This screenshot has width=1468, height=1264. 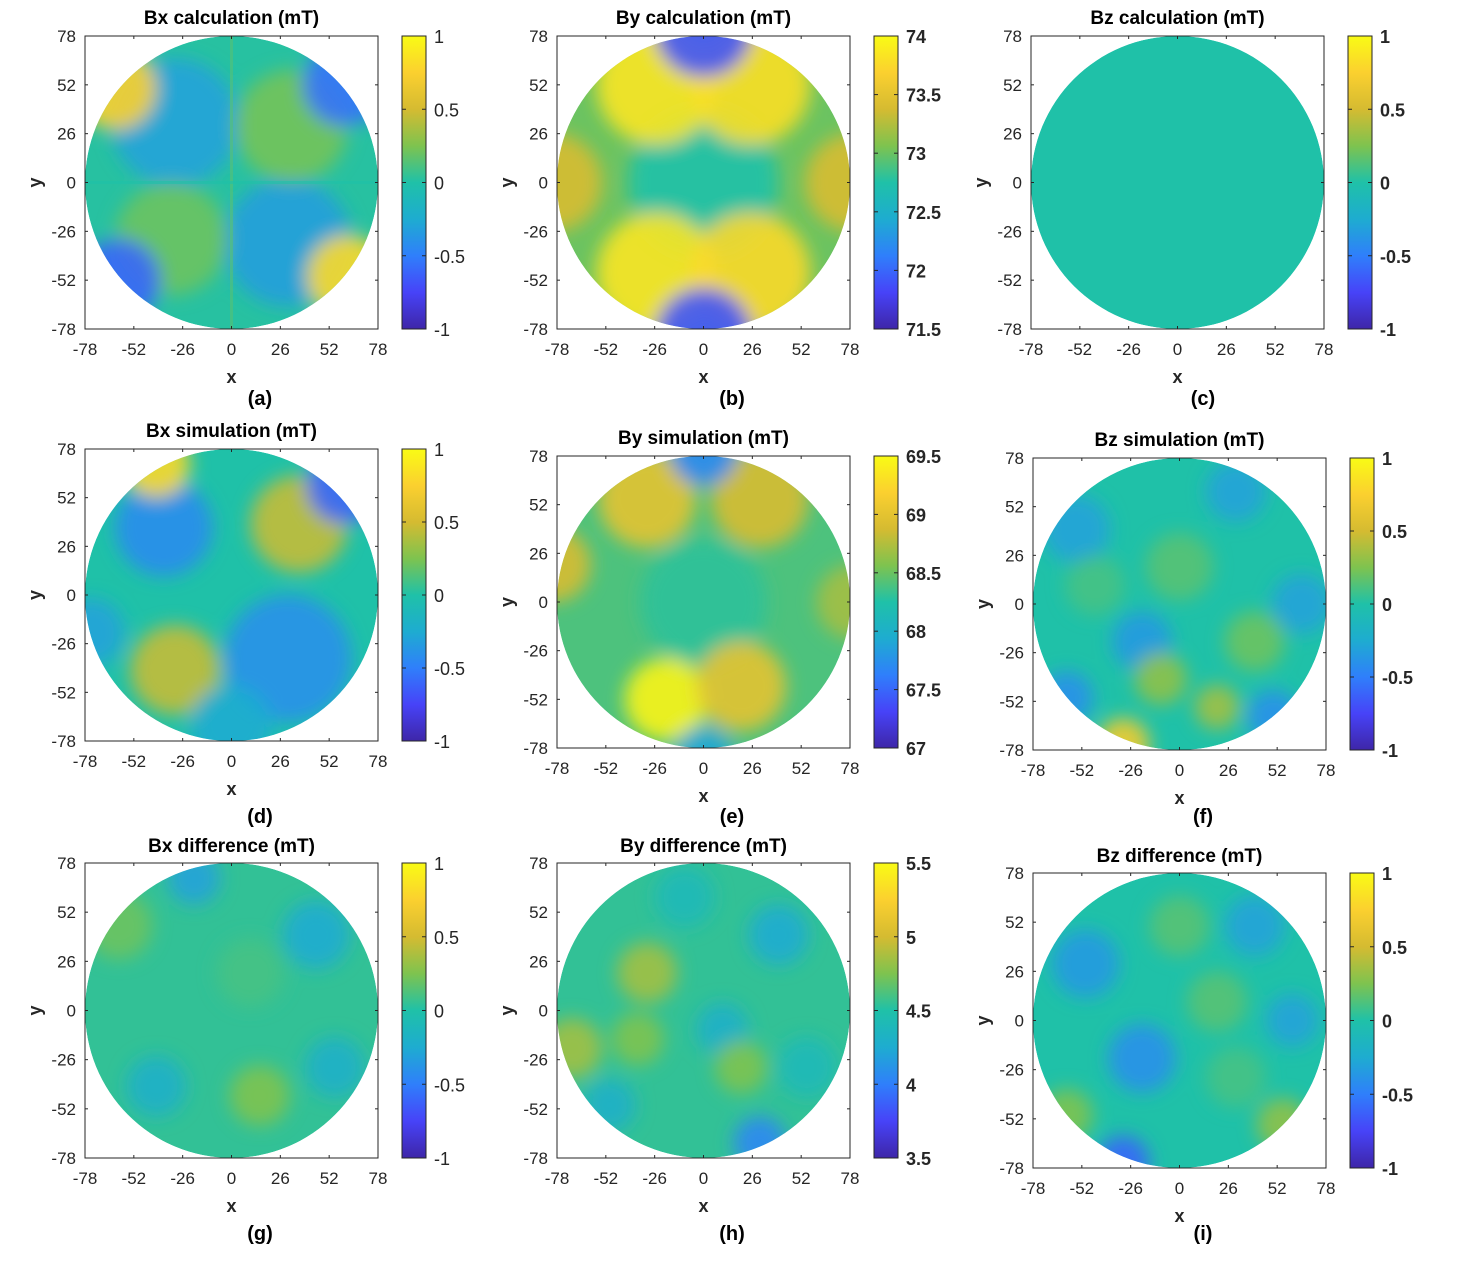 What do you see at coordinates (923, 691) in the screenshot?
I see `colorbar-tick-label: 67.5` at bounding box center [923, 691].